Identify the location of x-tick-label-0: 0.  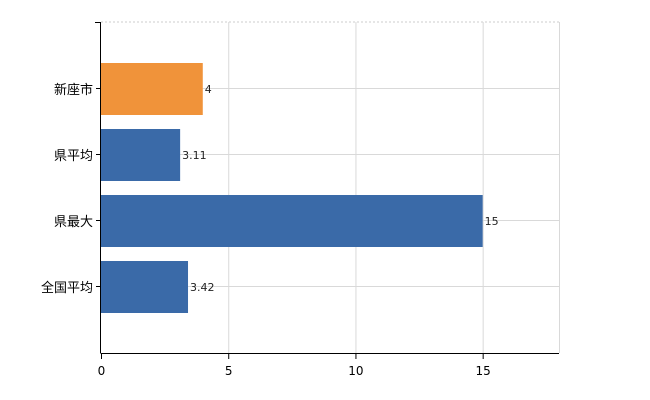
(102, 371).